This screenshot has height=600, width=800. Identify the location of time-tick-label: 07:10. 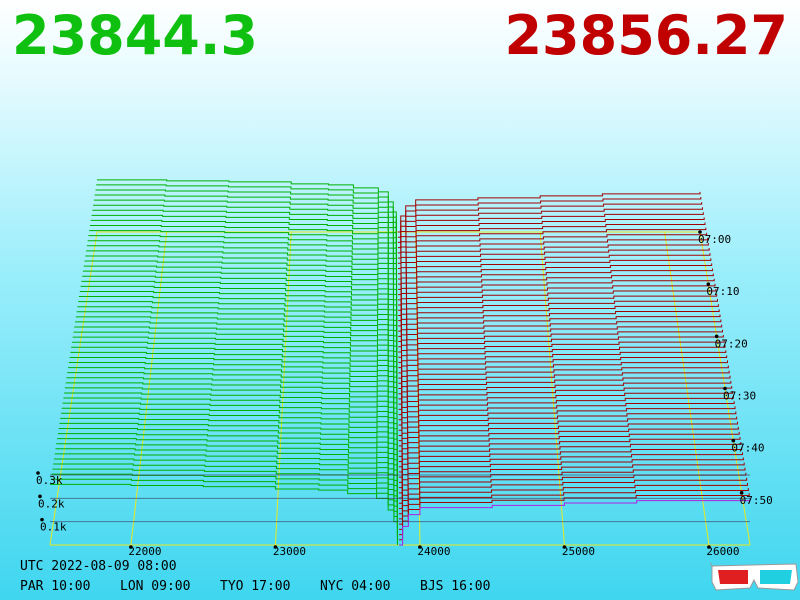
(722, 291).